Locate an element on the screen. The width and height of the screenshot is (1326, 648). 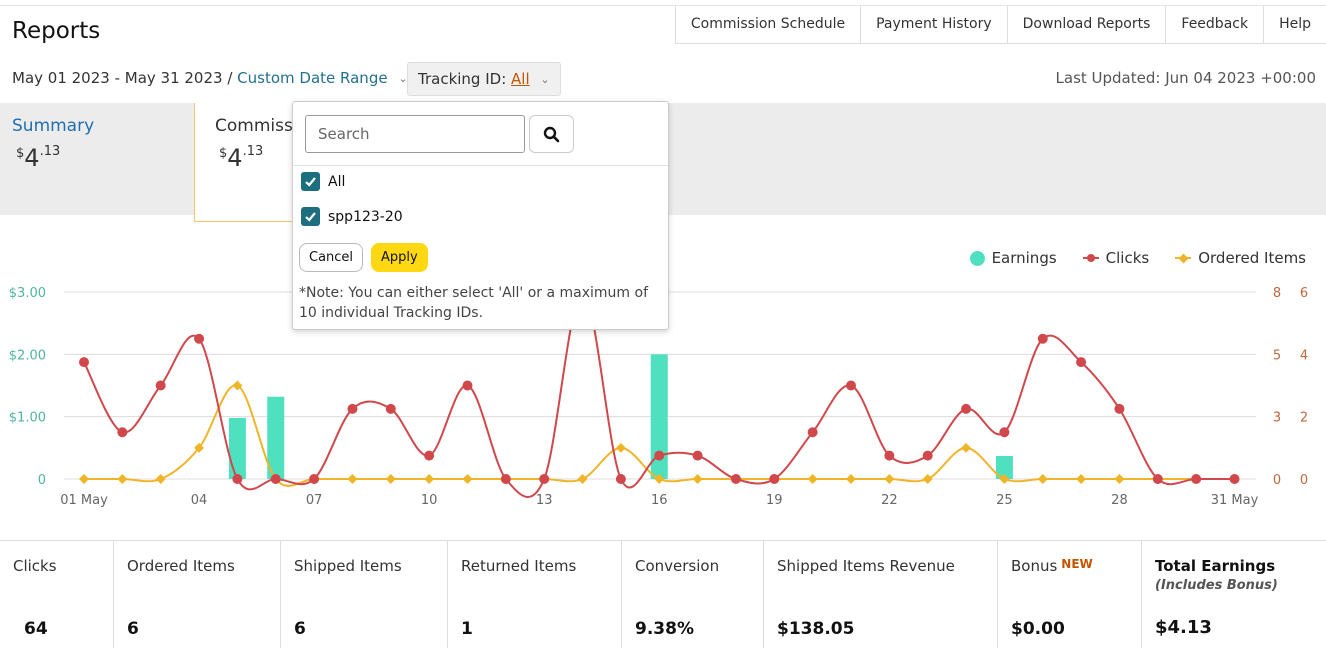
nav-payment-history: Payment History is located at coordinates (934, 24).